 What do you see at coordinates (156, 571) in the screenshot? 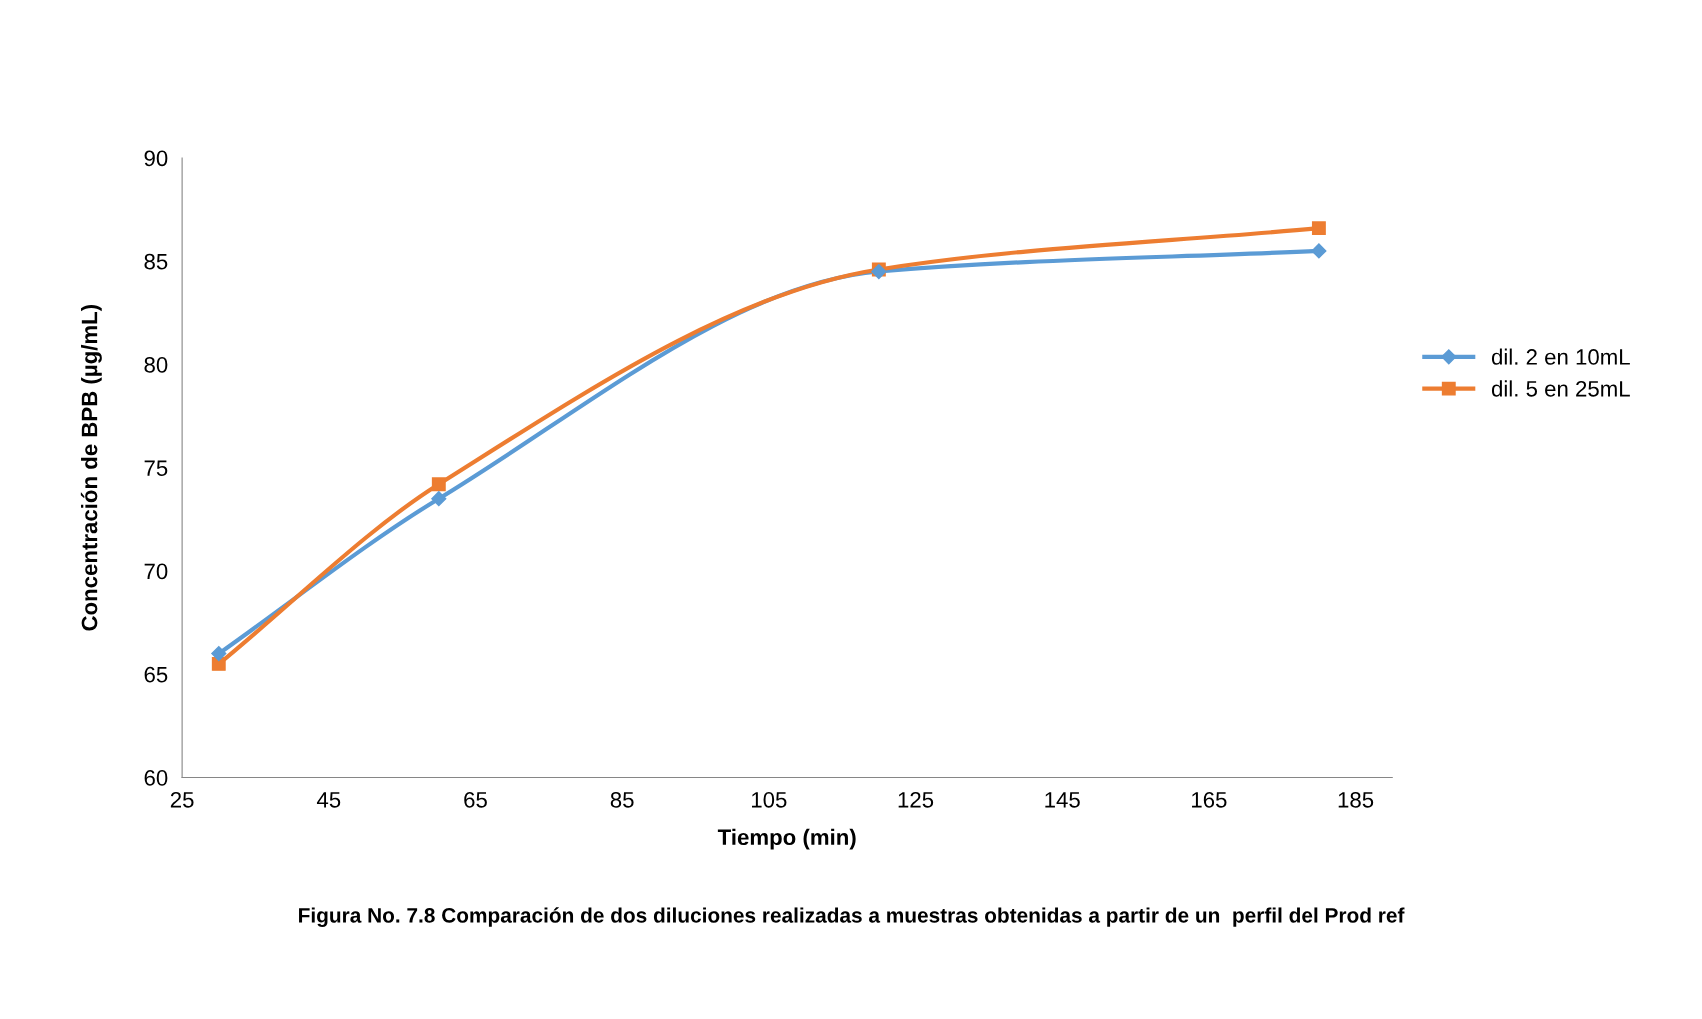
I see `y-tick-label: 70` at bounding box center [156, 571].